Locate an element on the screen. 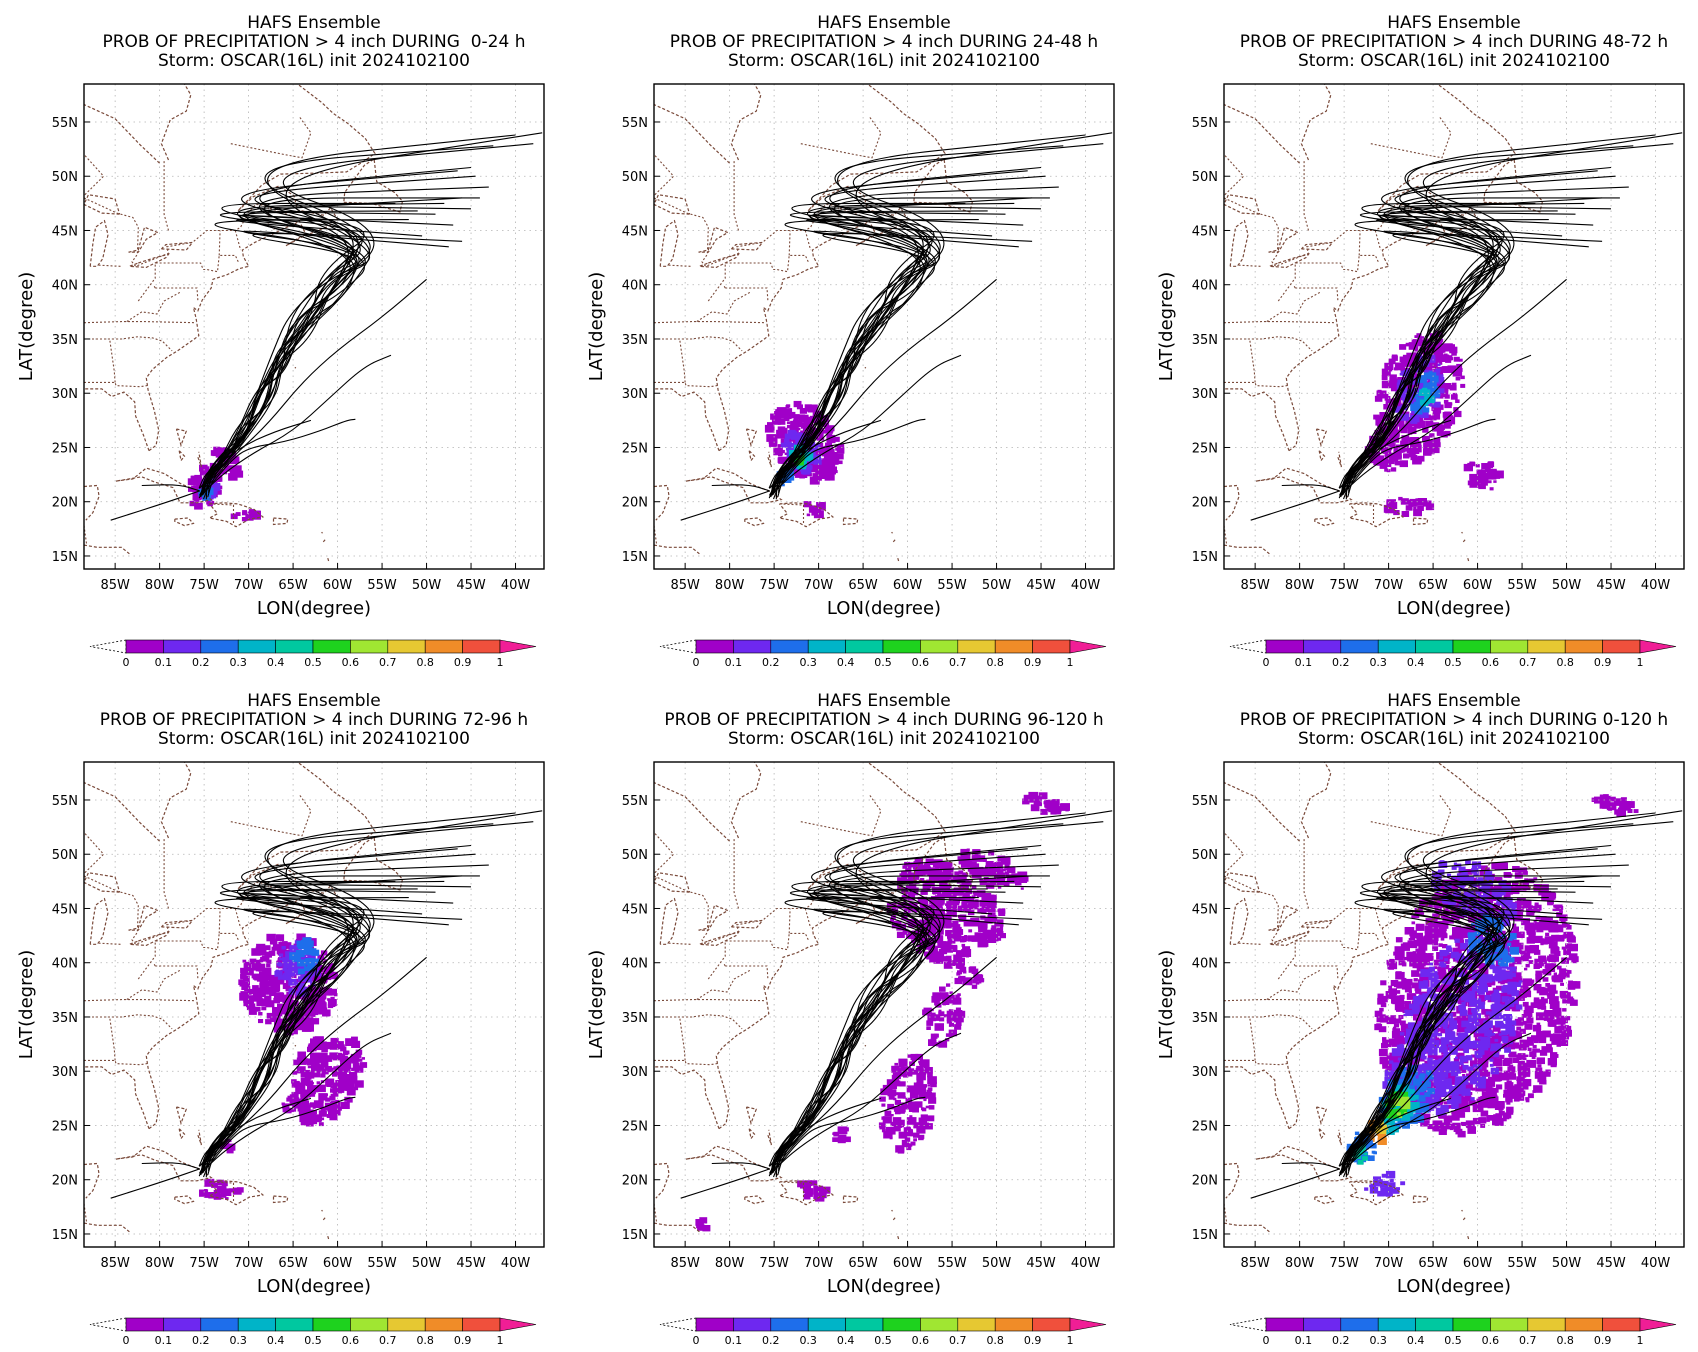  colorbar-tick-label: 0.4 is located at coordinates (276, 1340).